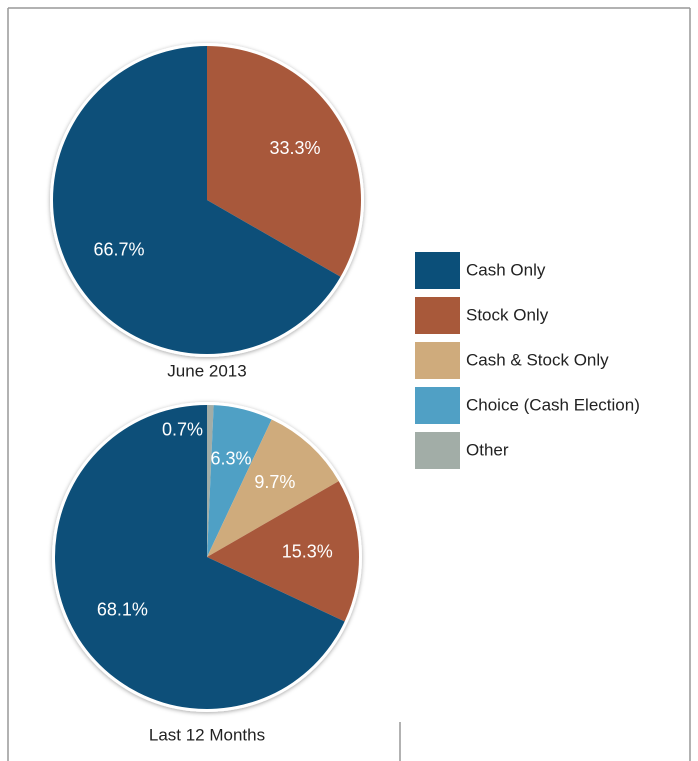 This screenshot has height=761, width=698. I want to click on pie-title: Last 12 Months, so click(207, 734).